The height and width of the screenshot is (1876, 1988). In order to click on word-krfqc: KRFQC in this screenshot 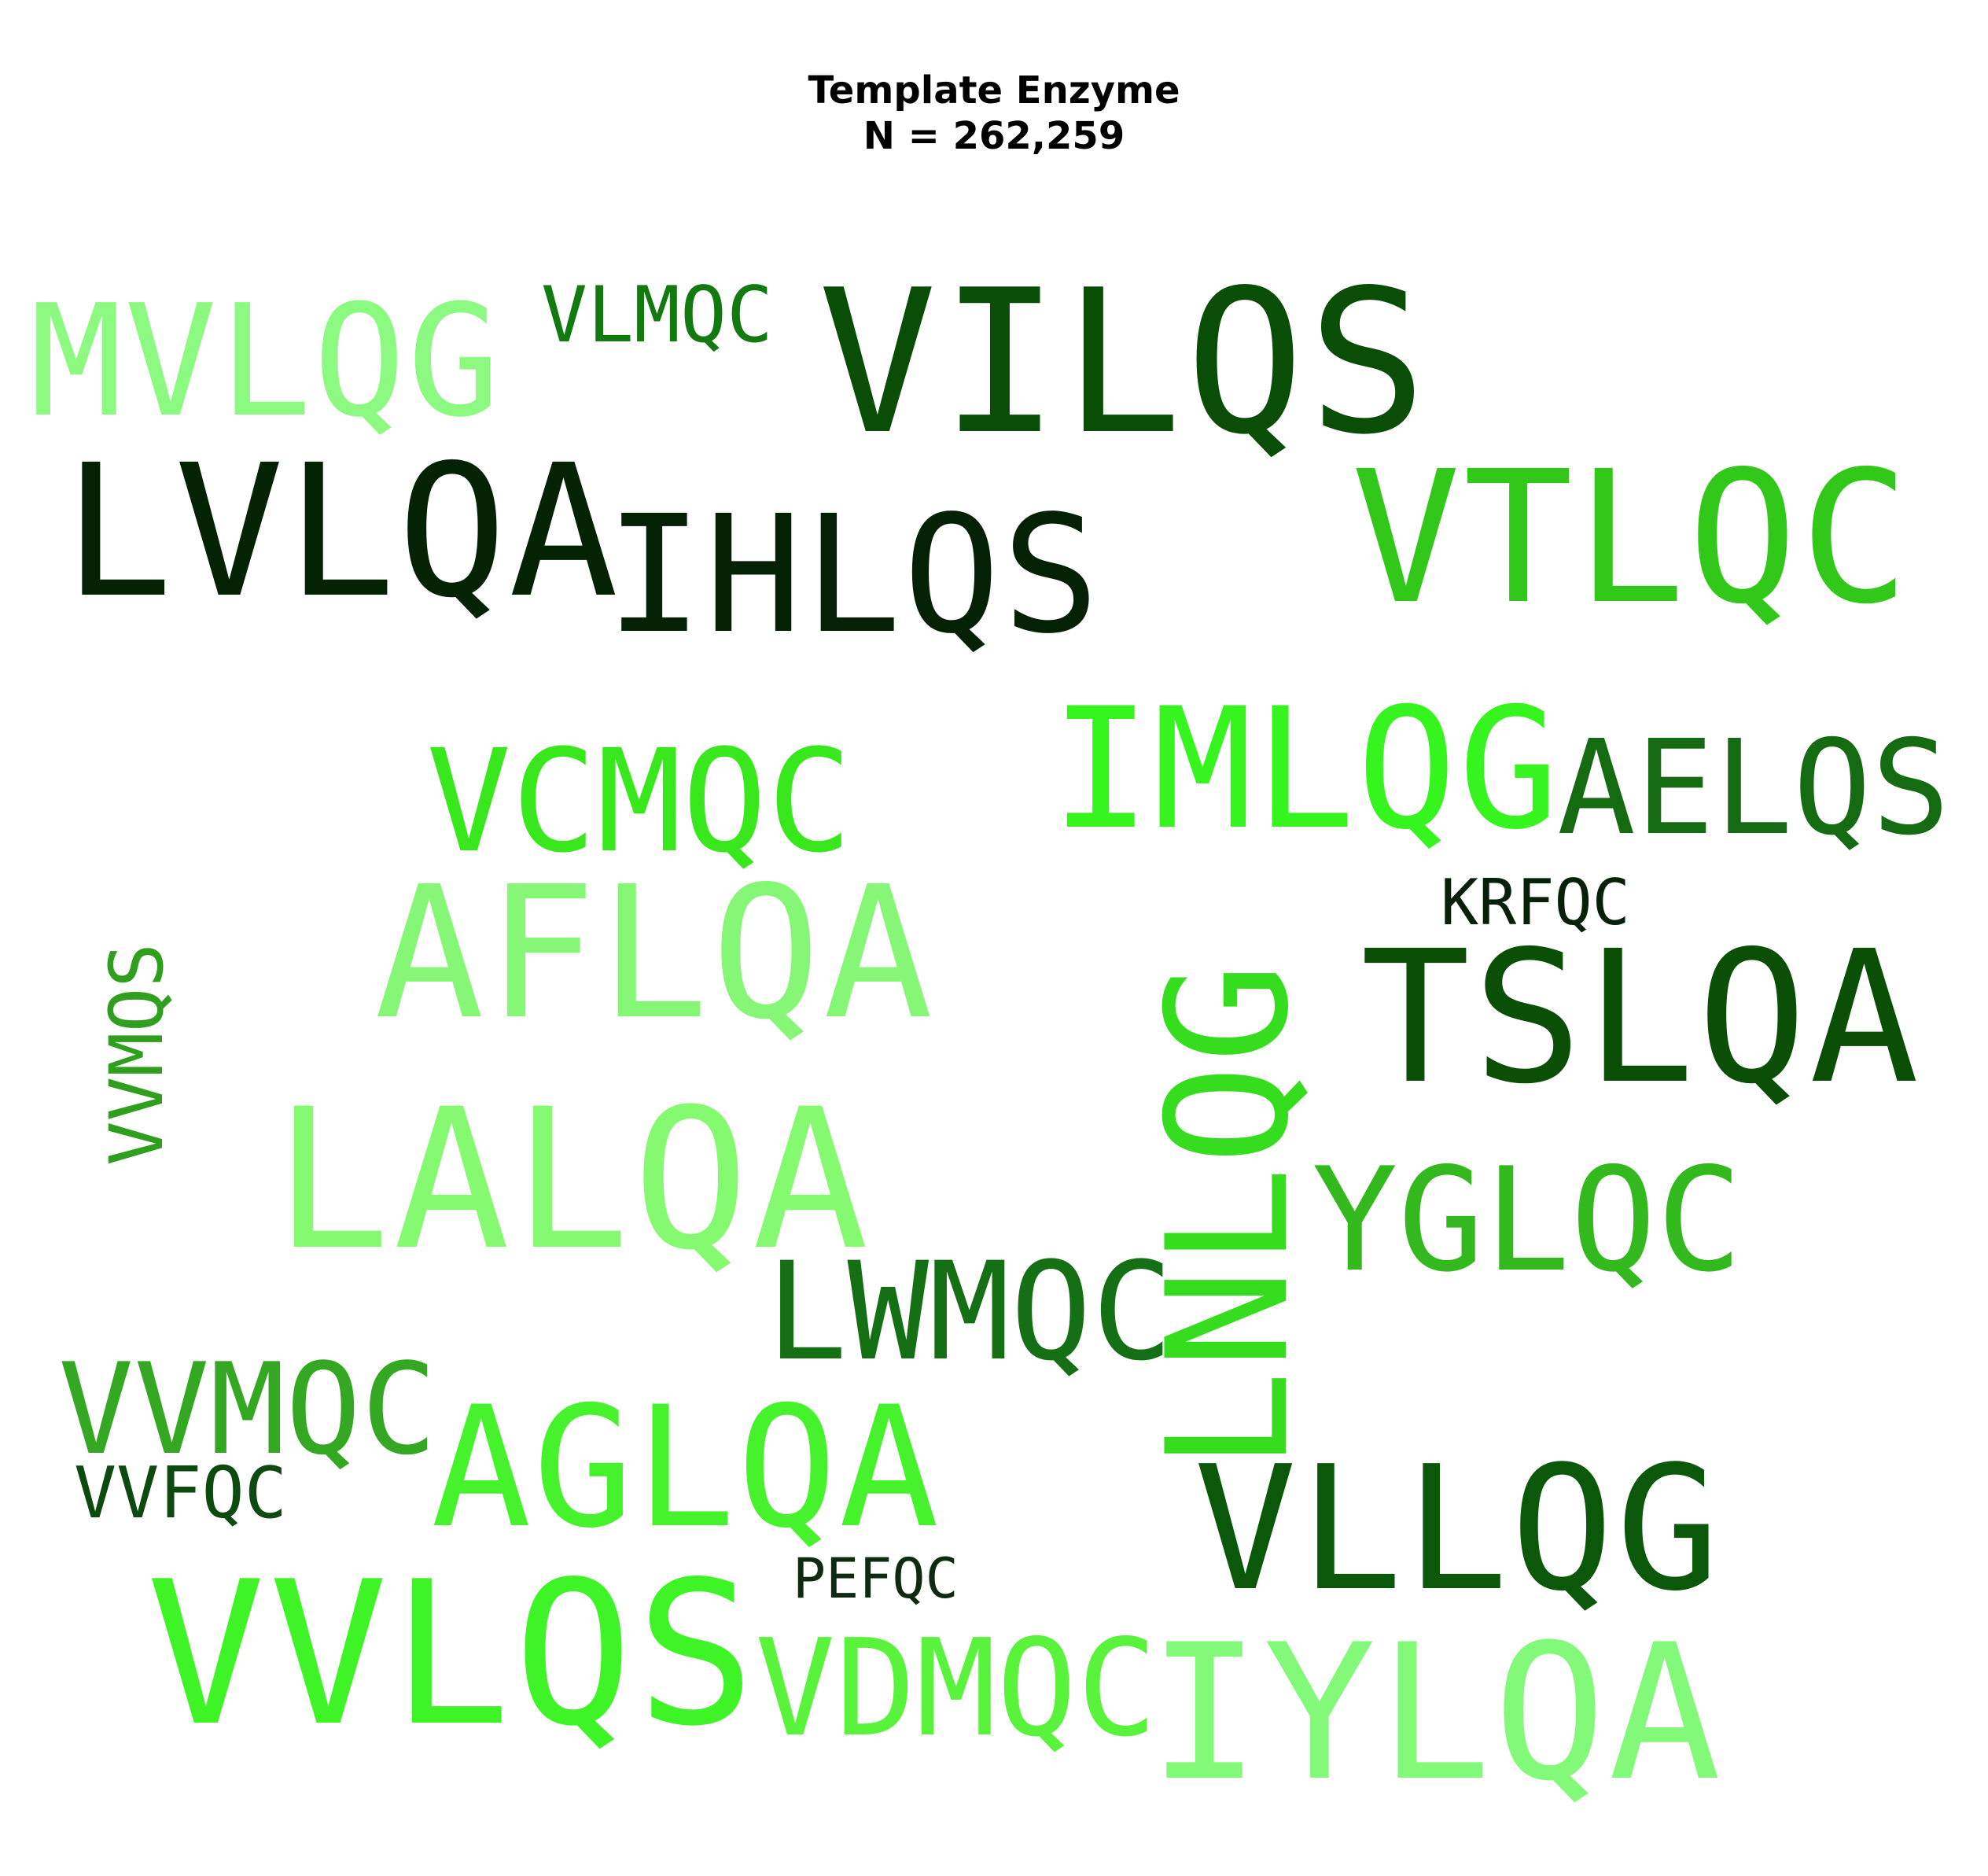, I will do `click(1535, 903)`.